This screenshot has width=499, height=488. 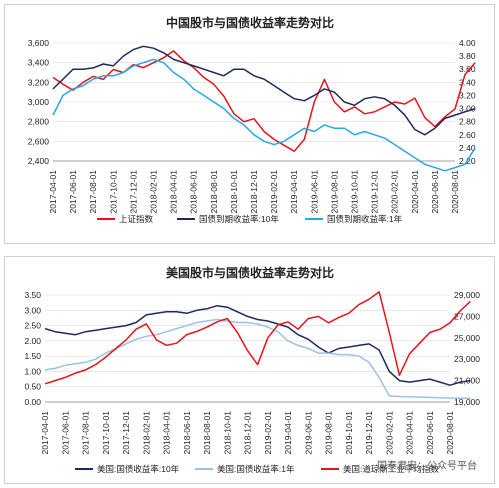 I want to click on y-right-tick-label: 4.00, so click(x=467, y=43).